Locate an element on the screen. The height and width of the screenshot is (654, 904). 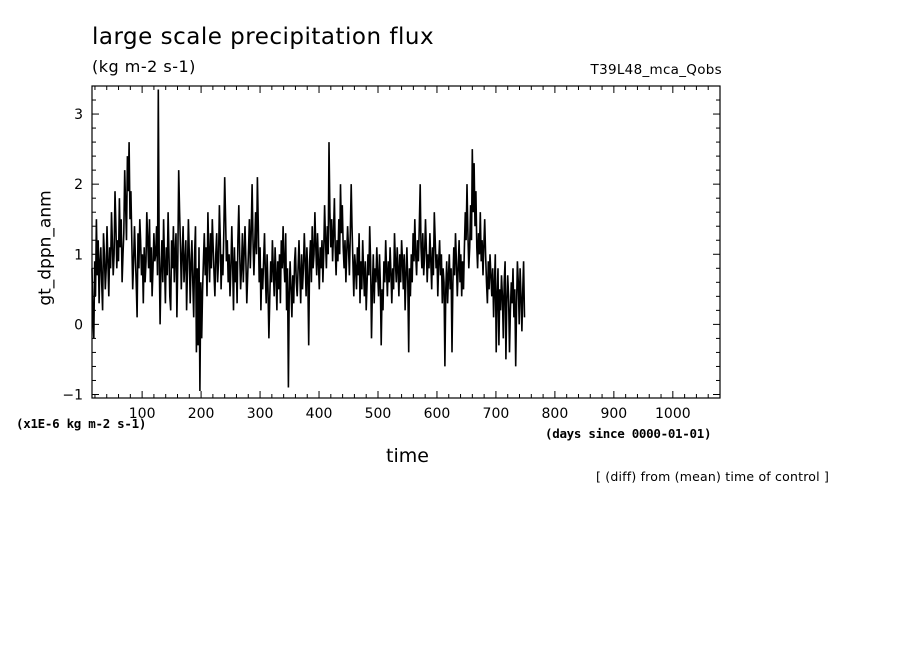
x-tick-label: 1000 is located at coordinates (673, 414).